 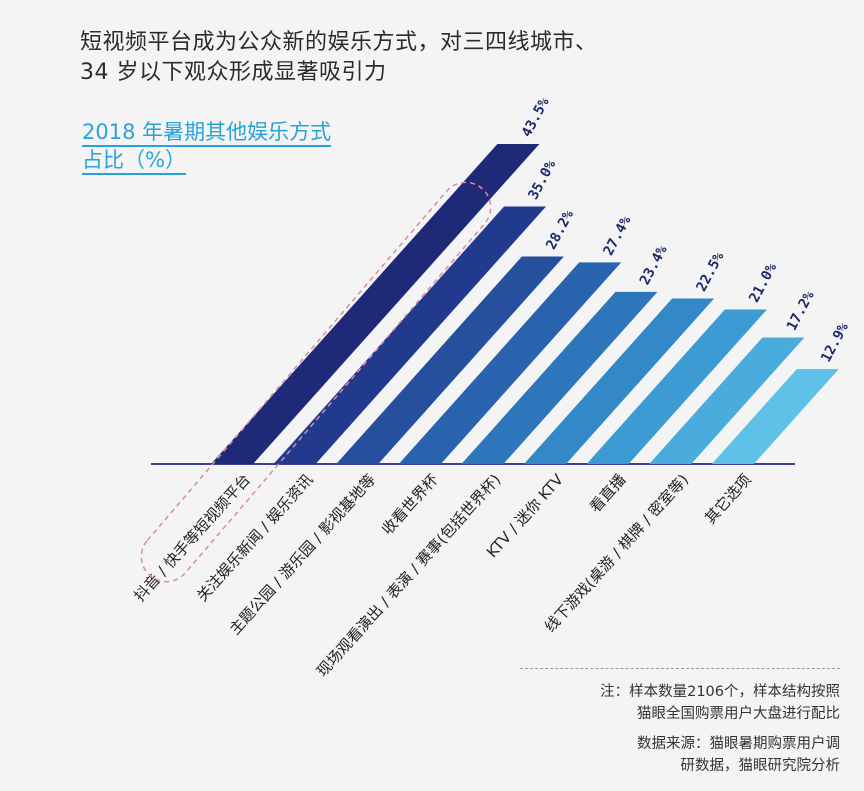 What do you see at coordinates (339, 42) in the screenshot?
I see `headline-line-1: 短视频平台成为公众新的娱乐方式，对三四线城市、` at bounding box center [339, 42].